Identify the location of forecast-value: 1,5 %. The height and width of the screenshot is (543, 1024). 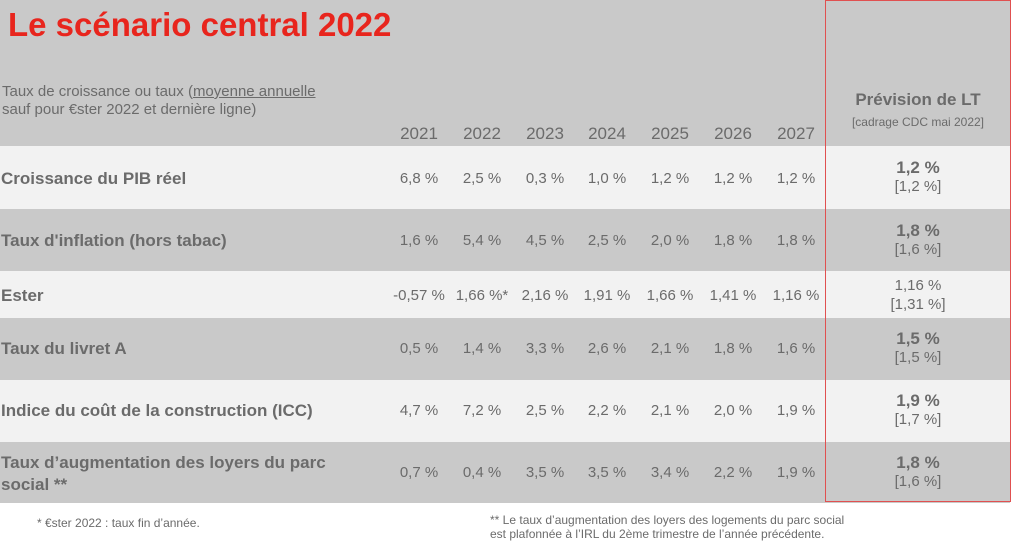
(918, 338).